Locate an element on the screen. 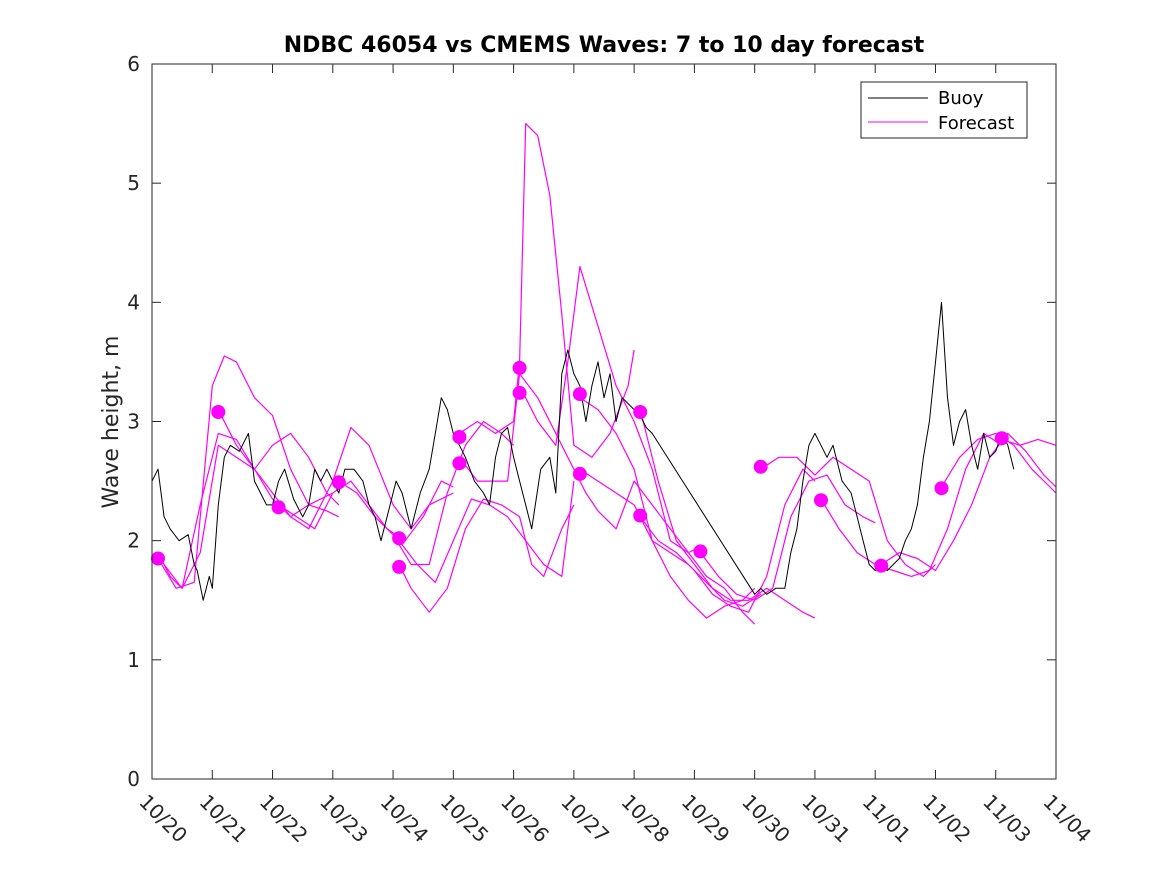 The image size is (1167, 875). legend-box is located at coordinates (944, 110).